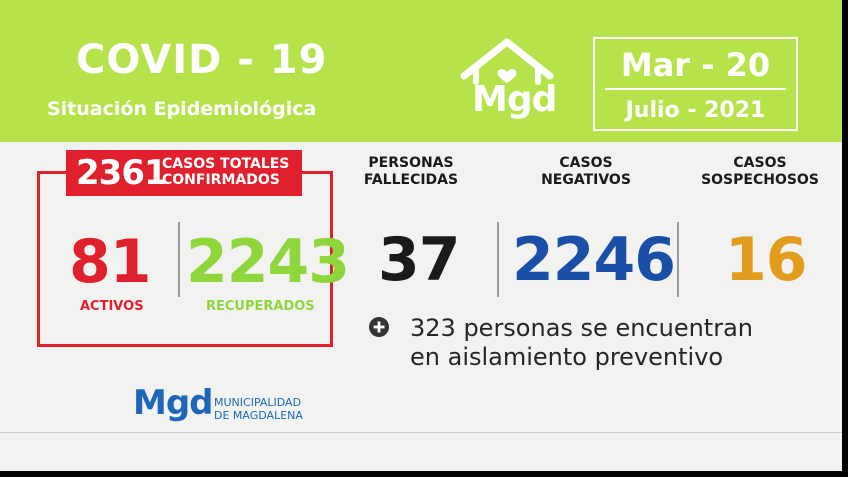  Describe the element at coordinates (567, 357) in the screenshot. I see `isolation-line2: en aislamiento preventivo` at that location.